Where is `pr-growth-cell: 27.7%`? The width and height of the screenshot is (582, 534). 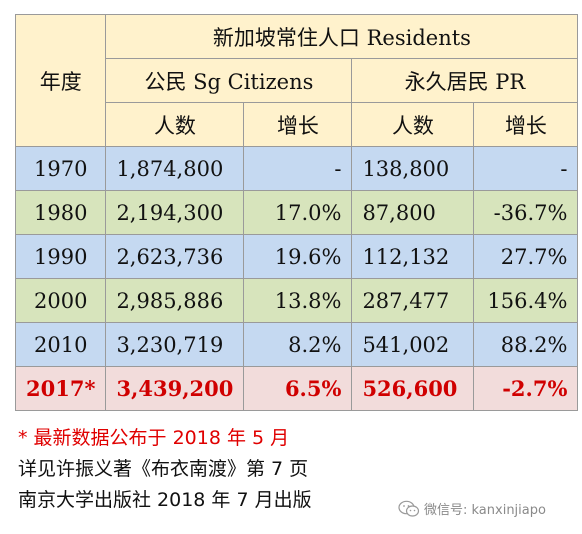
pr-growth-cell: 27.7% is located at coordinates (526, 256).